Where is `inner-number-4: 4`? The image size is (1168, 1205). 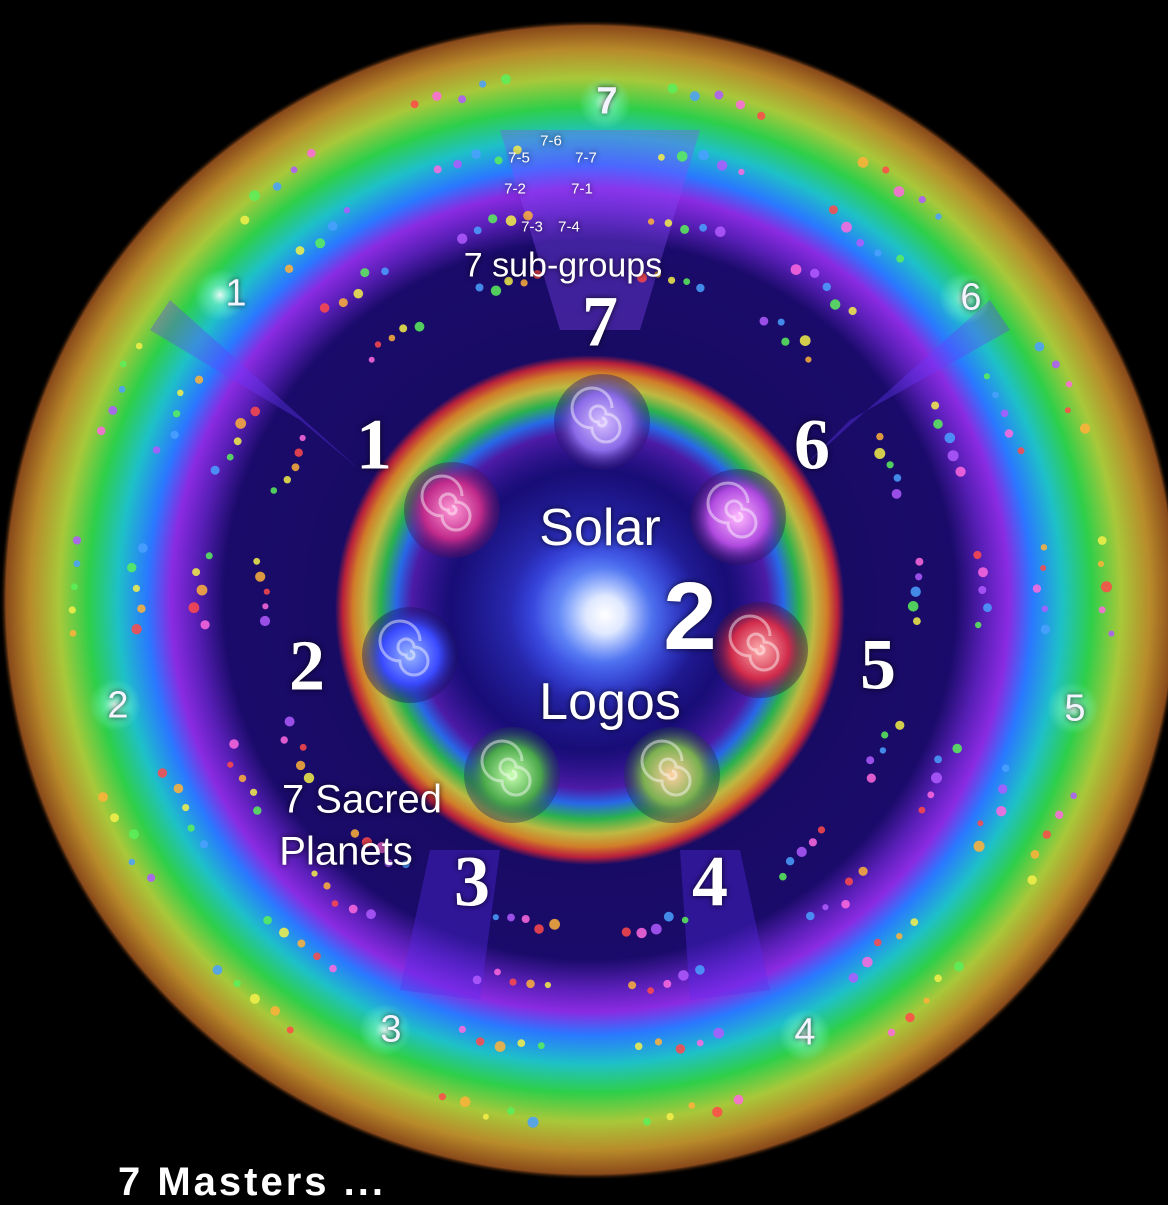 inner-number-4: 4 is located at coordinates (710, 881).